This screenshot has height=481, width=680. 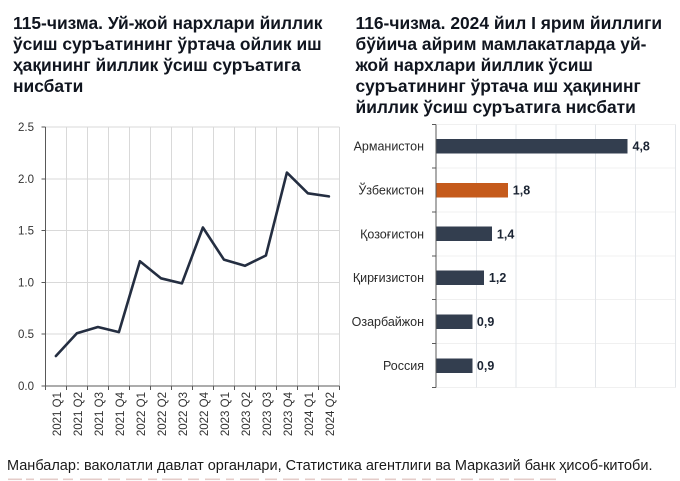 I want to click on svg-text: 1,4, so click(x=505, y=234).